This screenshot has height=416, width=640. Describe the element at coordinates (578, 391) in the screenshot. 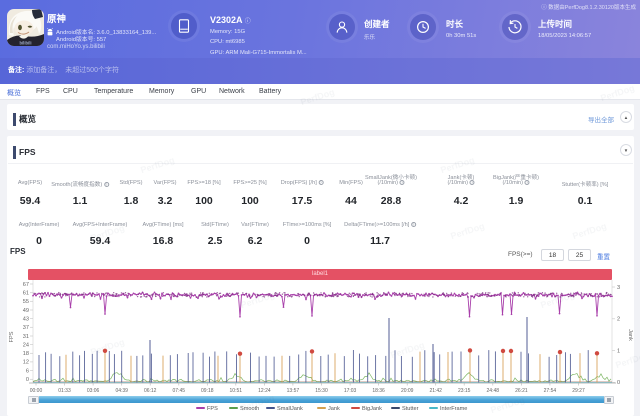

I see `svg-text: 29:27` at that location.